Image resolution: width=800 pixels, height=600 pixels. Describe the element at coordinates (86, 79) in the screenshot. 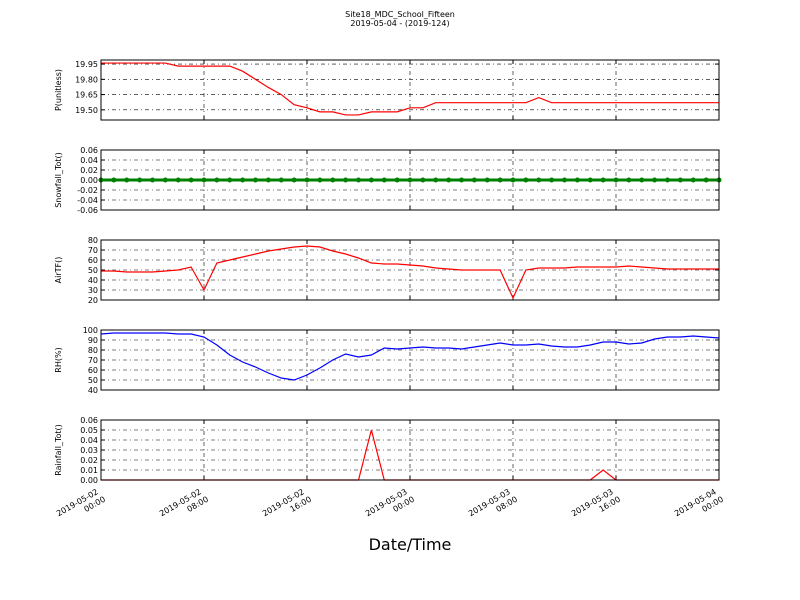

I see `y-tick-label: 19.80` at that location.